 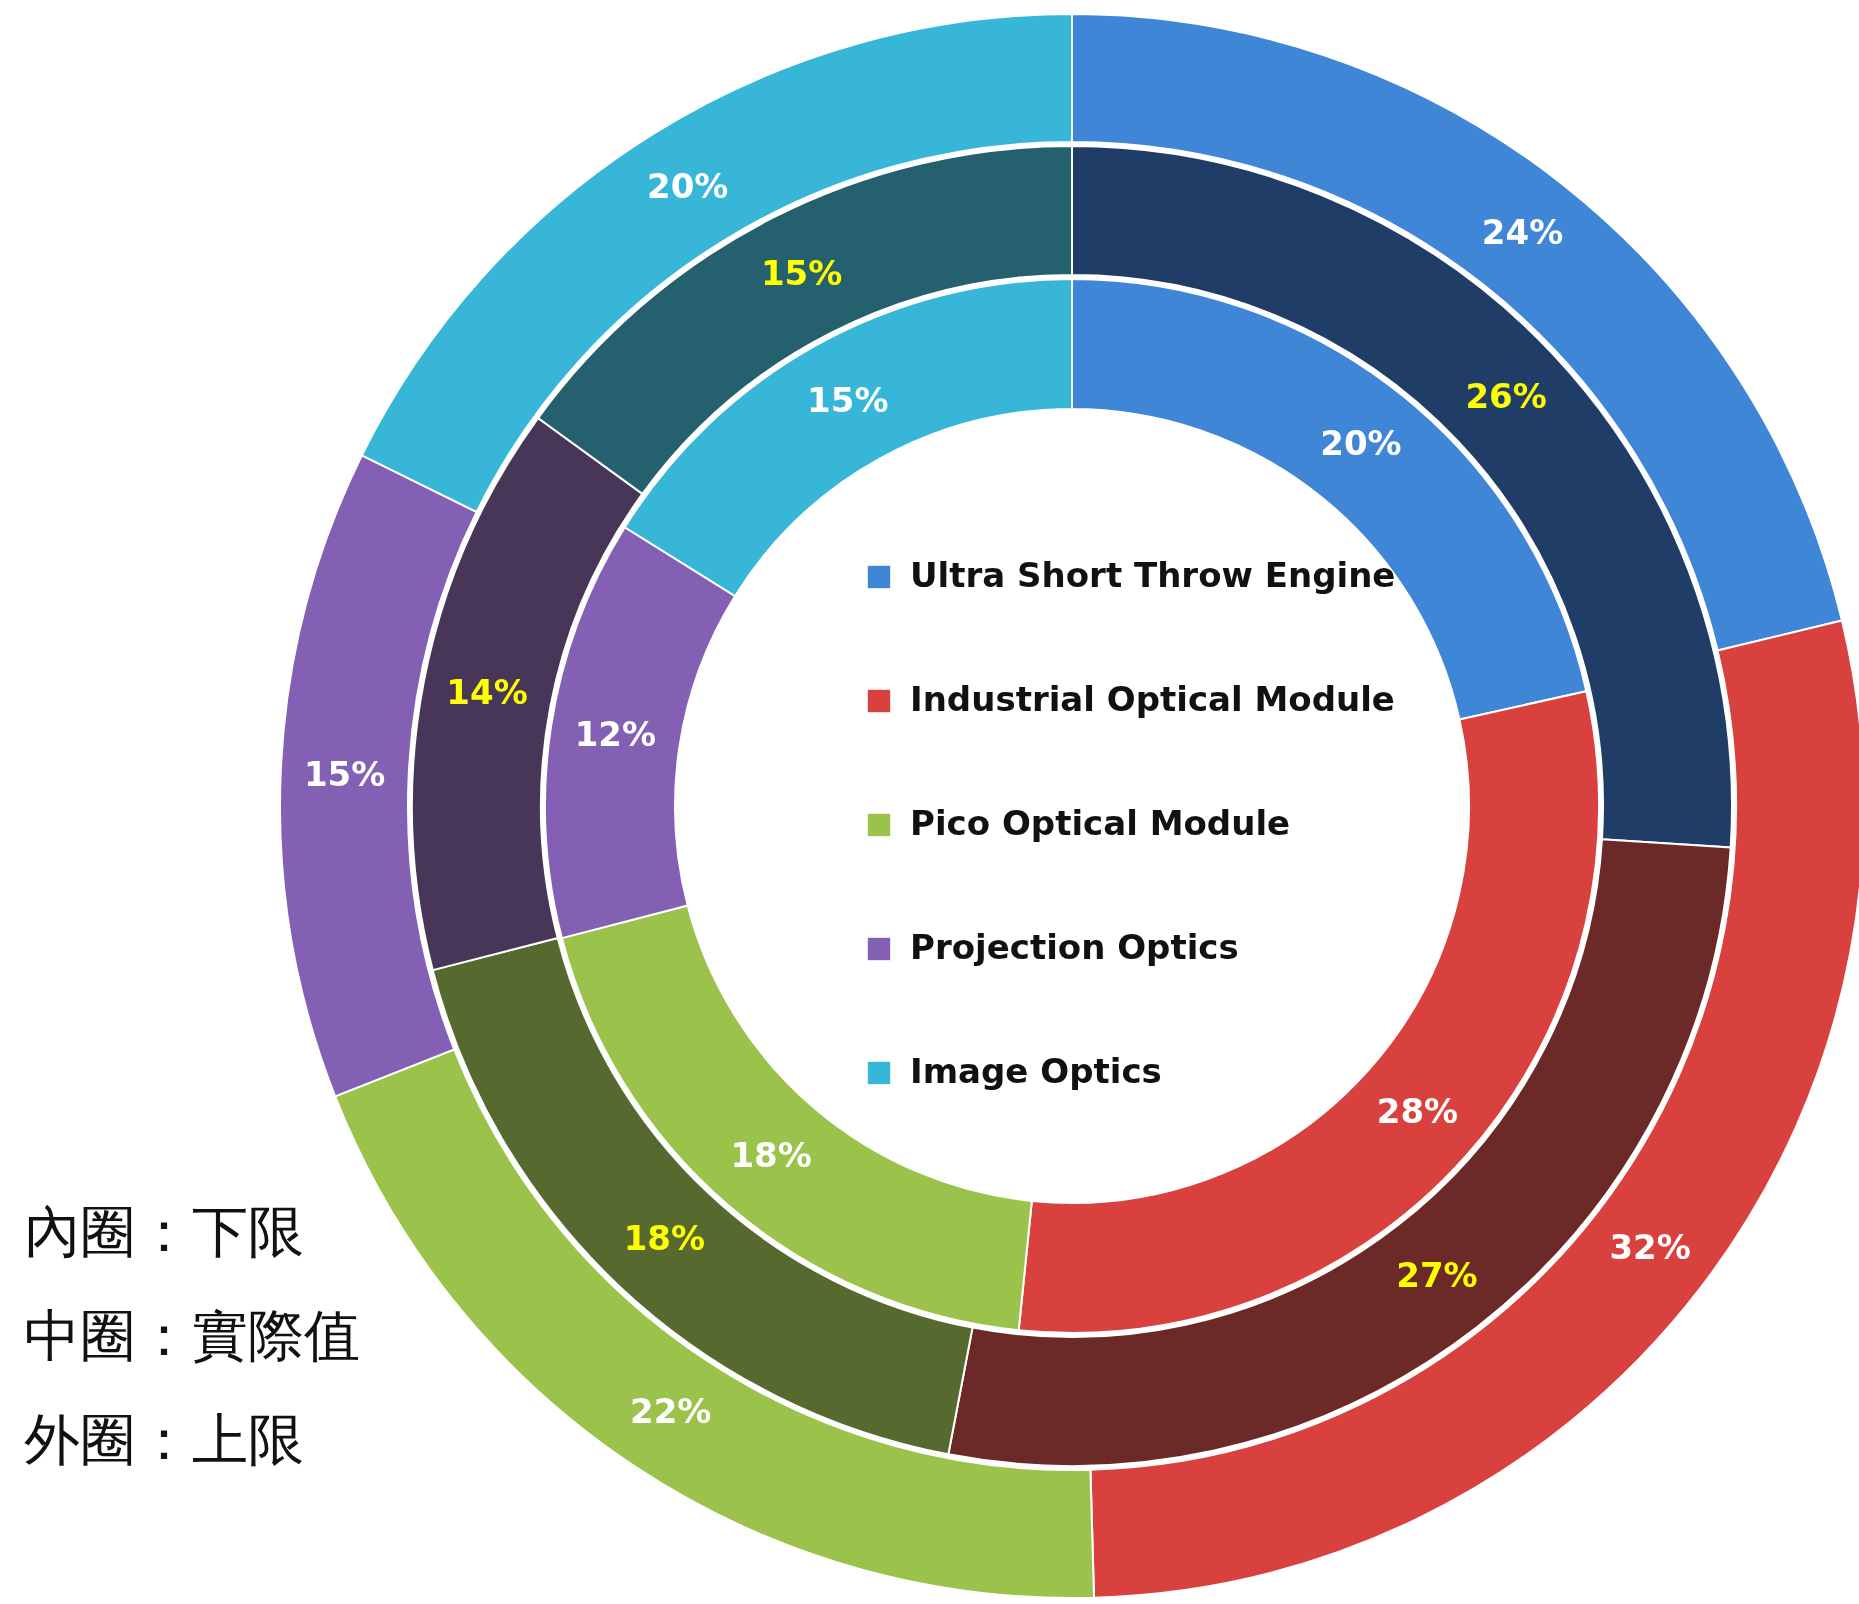 I want to click on text: 外圈：上限, so click(x=164, y=1440).